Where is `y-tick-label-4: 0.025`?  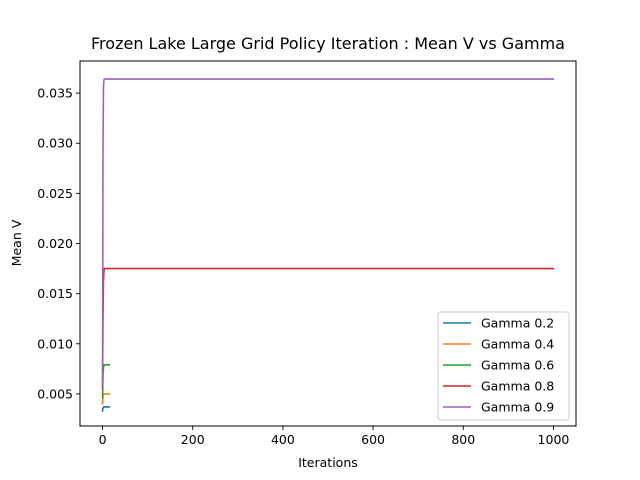
y-tick-label-4: 0.025 is located at coordinates (55, 193).